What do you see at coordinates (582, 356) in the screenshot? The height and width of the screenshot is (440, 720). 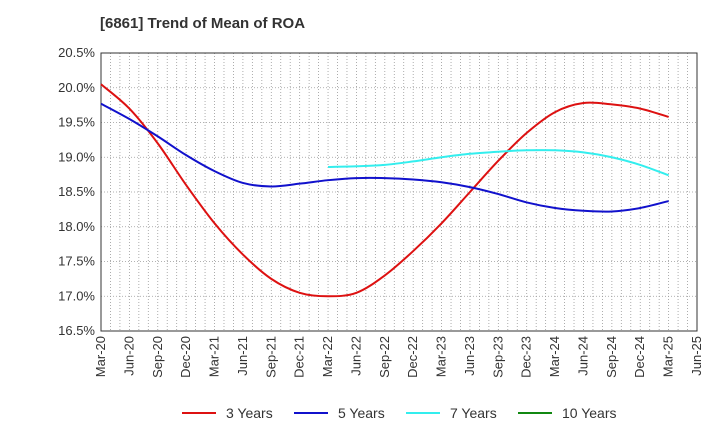 I see `x-tick-label: Jun-24` at bounding box center [582, 356].